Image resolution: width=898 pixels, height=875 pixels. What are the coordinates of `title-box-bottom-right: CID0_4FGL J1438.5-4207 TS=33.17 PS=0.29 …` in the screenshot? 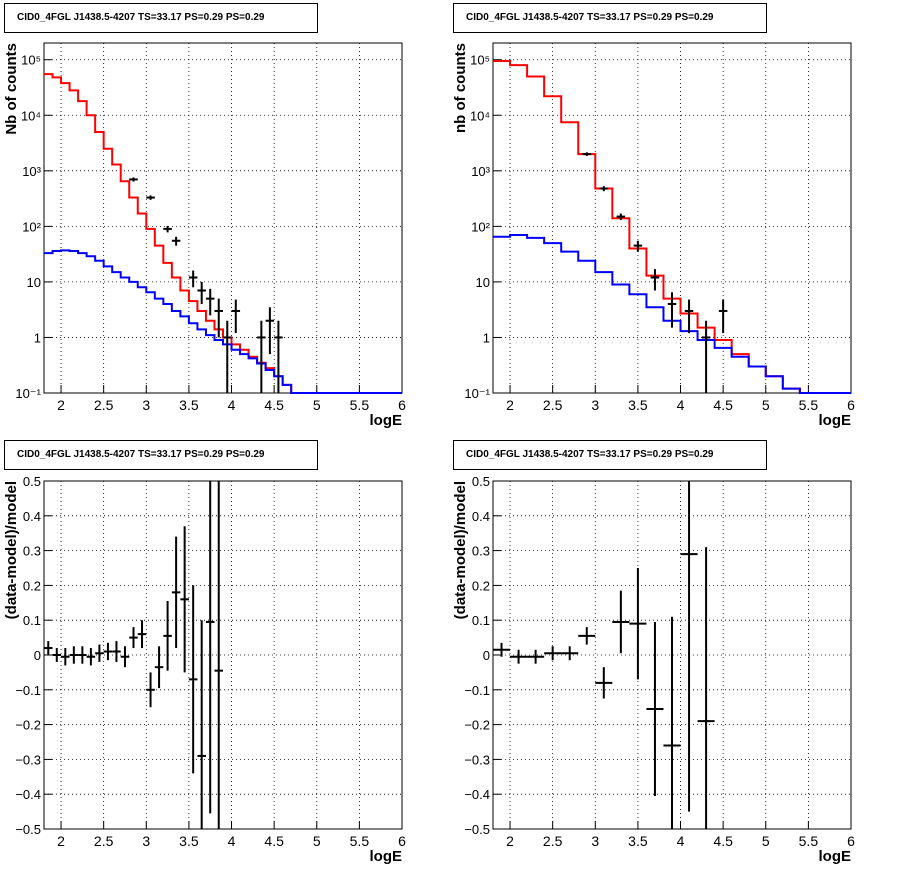 It's located at (610, 455).